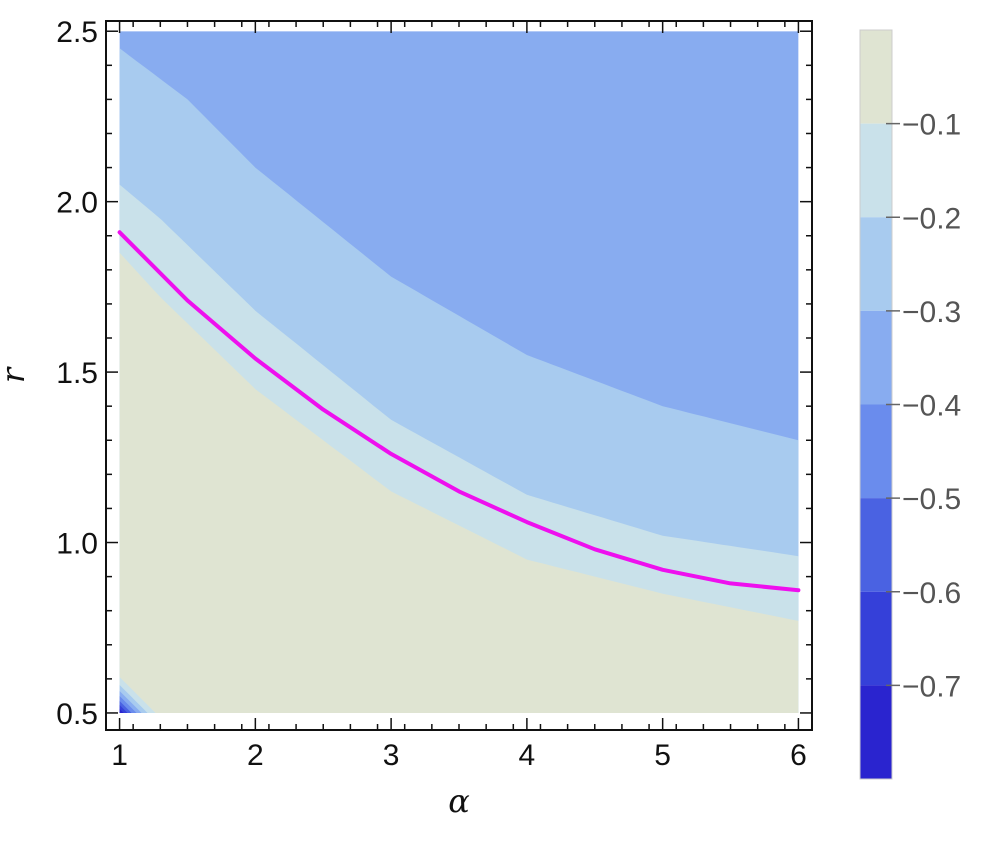  I want to click on y-tick-label: 2.5, so click(77, 32).